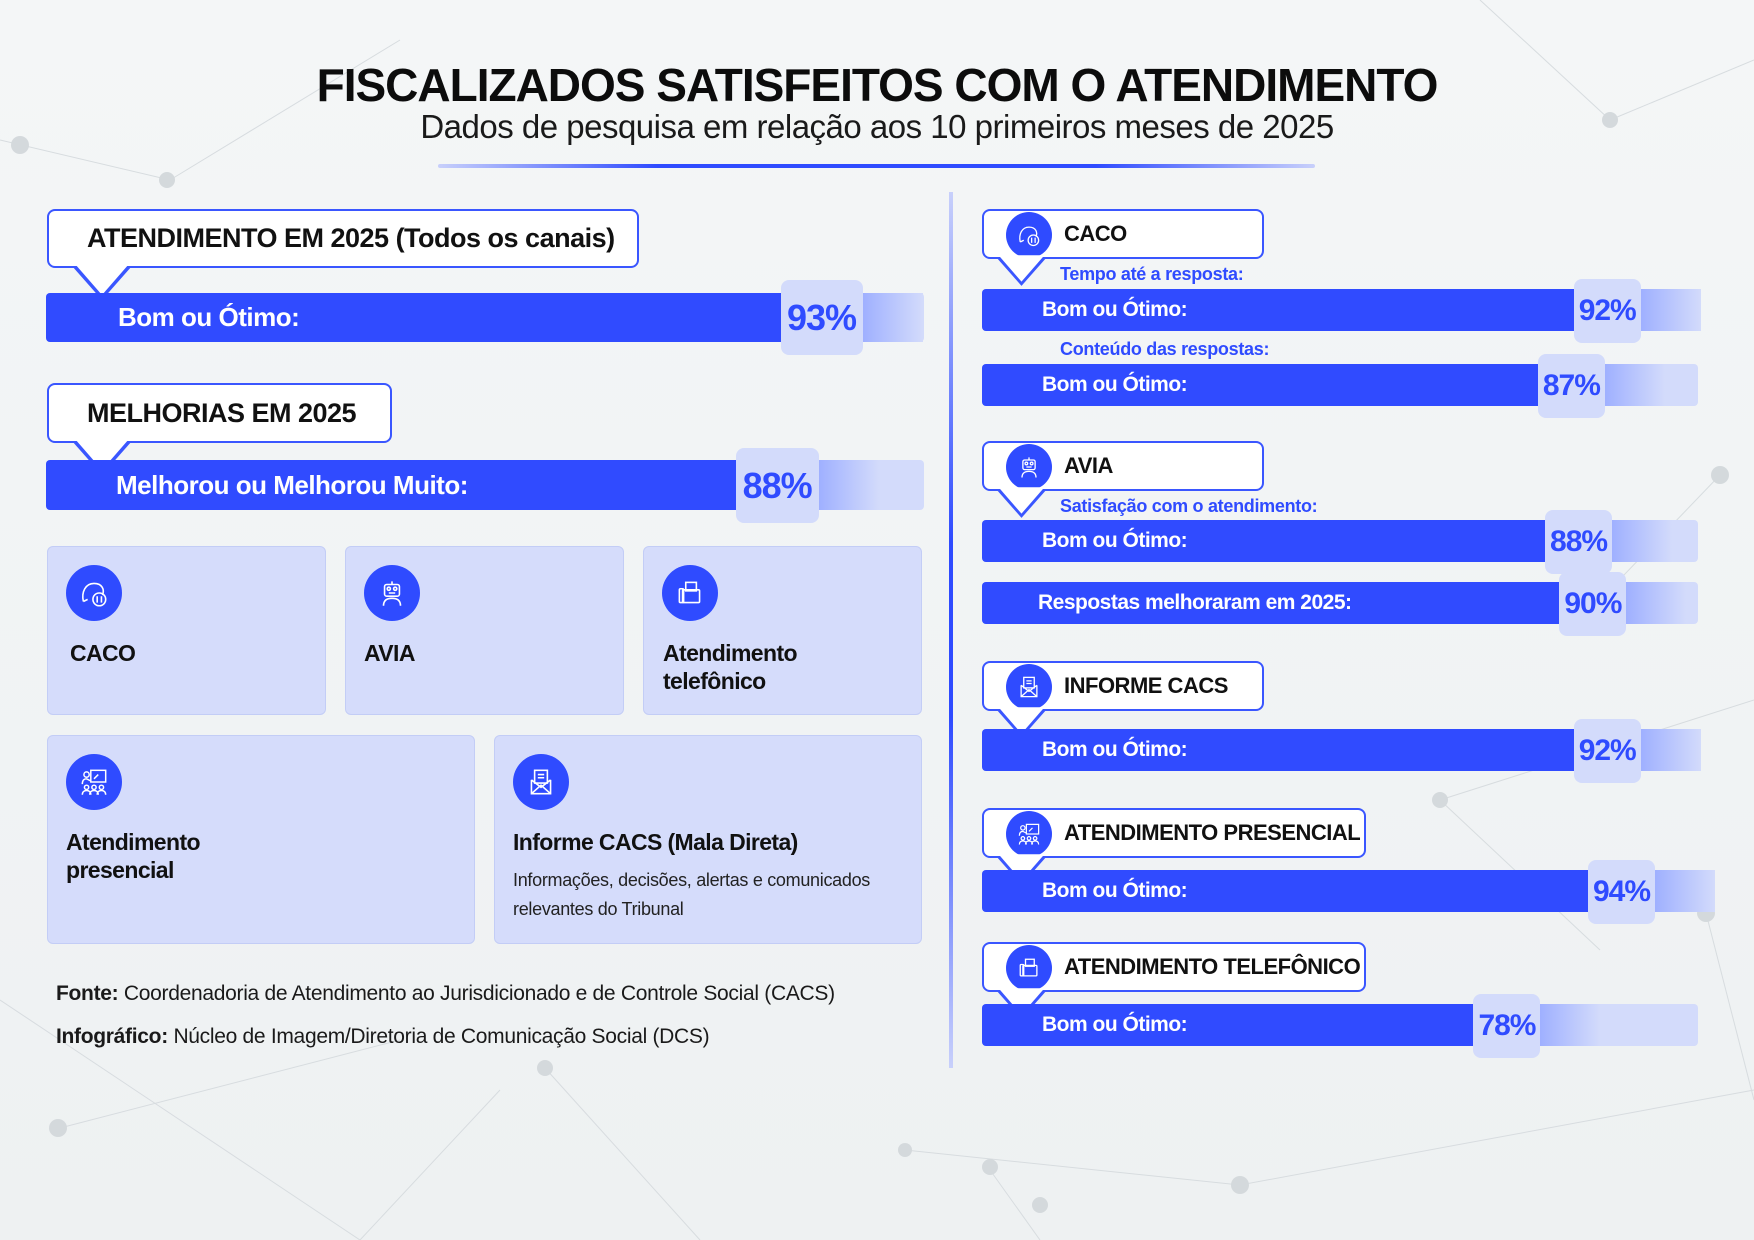 The image size is (1754, 1240). Describe the element at coordinates (1212, 966) in the screenshot. I see `telefonico-heading: ATENDIMENTO TELEFÔNICO` at that location.